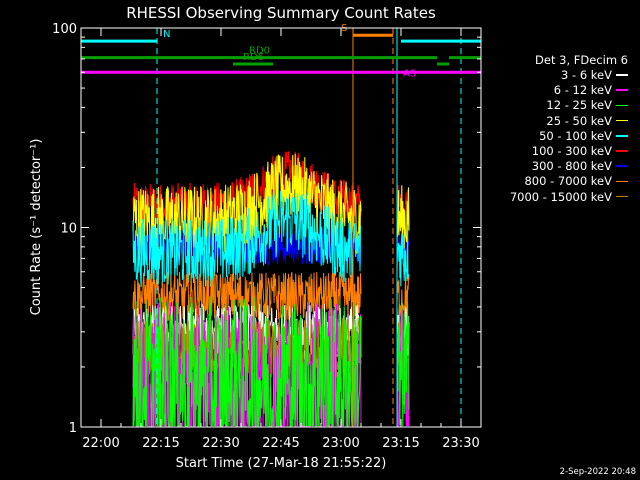 This screenshot has height=480, width=640. What do you see at coordinates (579, 105) in the screenshot?
I see `legend-label: 12 - 25 keV` at bounding box center [579, 105].